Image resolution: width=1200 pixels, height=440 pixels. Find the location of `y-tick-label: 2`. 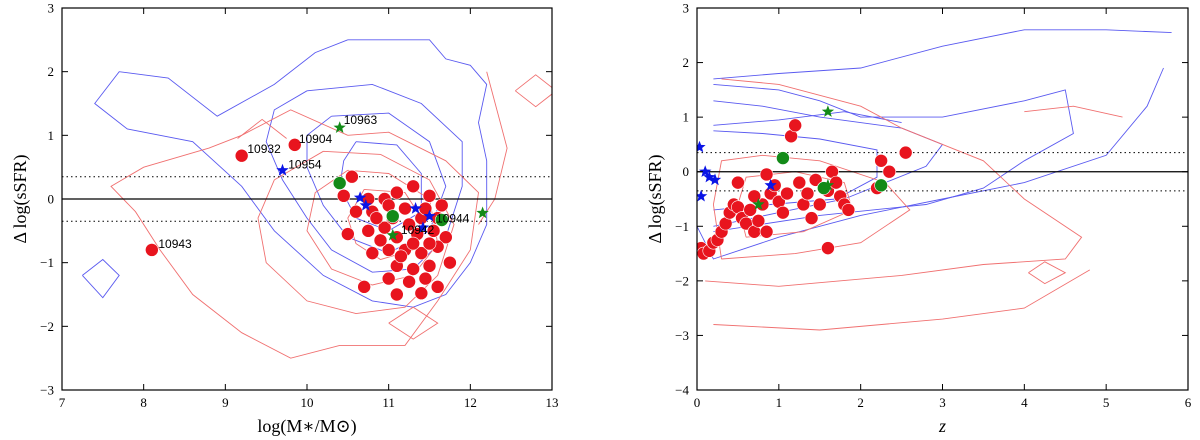

y-tick-label: 2 is located at coordinates (686, 62).